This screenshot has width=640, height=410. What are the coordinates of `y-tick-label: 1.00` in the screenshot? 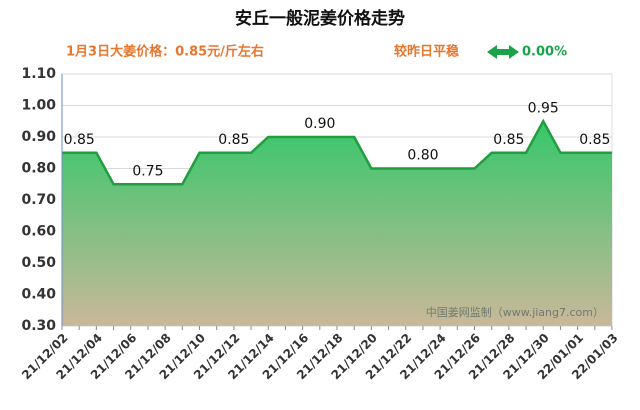 It's located at (38, 106).